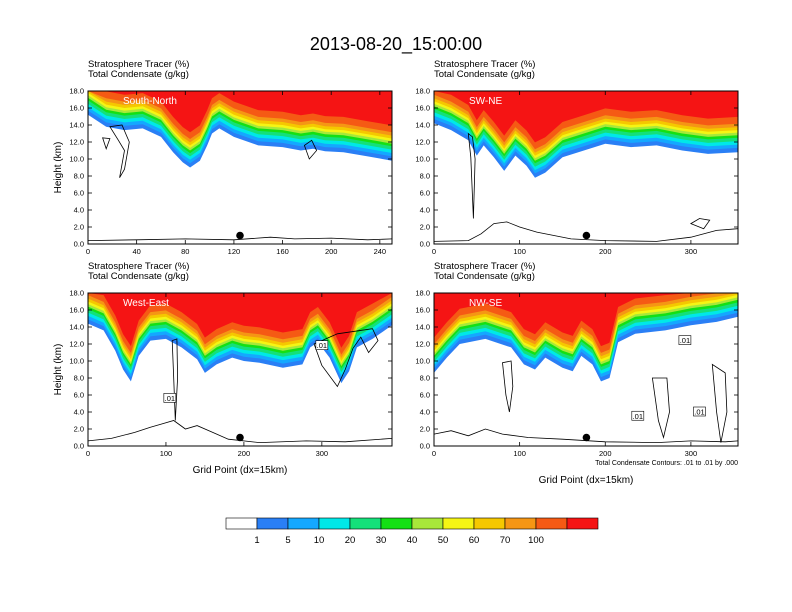 This screenshot has height=612, width=792. Describe the element at coordinates (485, 101) in the screenshot. I see `panel-label: SW-NE` at that location.